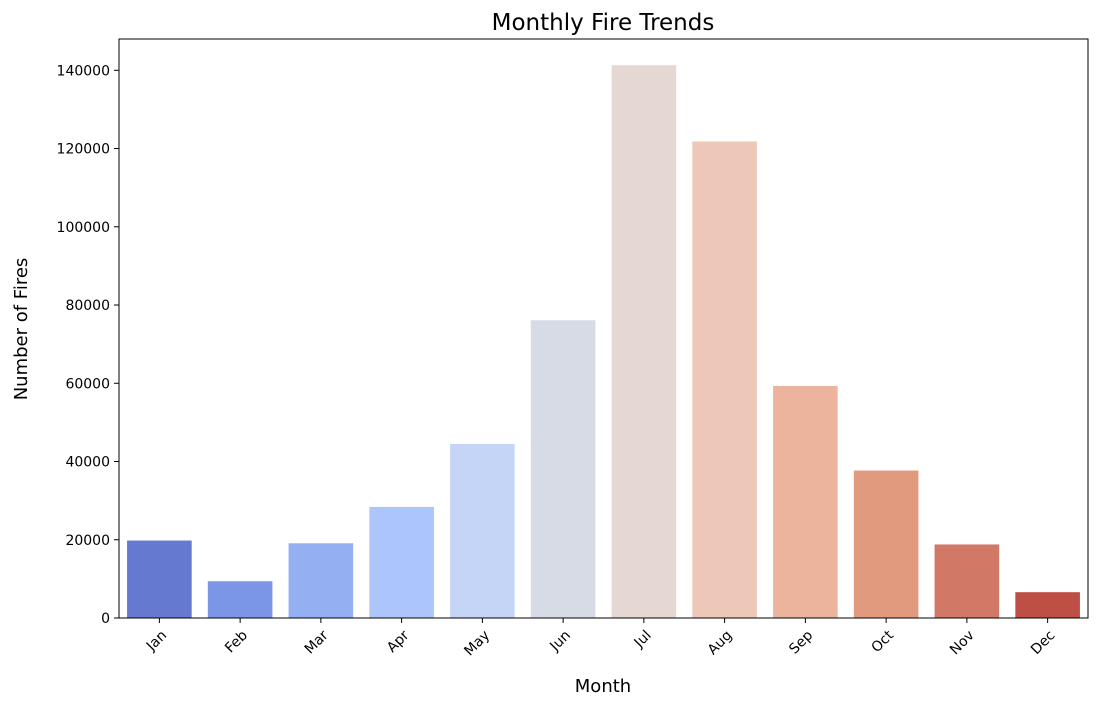 Image resolution: width=1097 pixels, height=705 pixels. Describe the element at coordinates (644, 341) in the screenshot. I see `bar-jul` at that location.